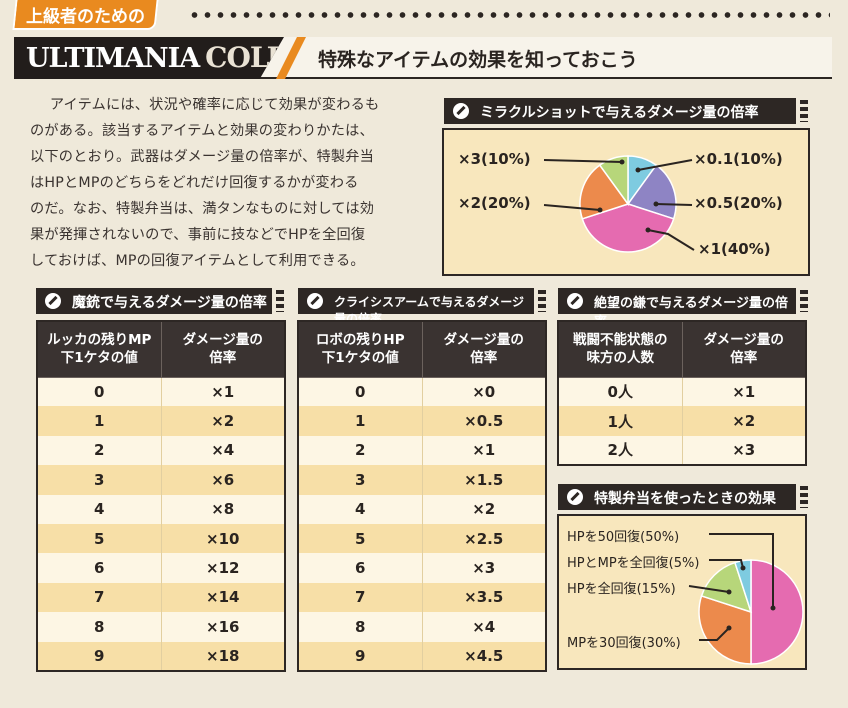 The width and height of the screenshot is (848, 708). What do you see at coordinates (620, 349) in the screenshot?
I see `table-header: 戦闘不能状態の 味方の人数` at bounding box center [620, 349].